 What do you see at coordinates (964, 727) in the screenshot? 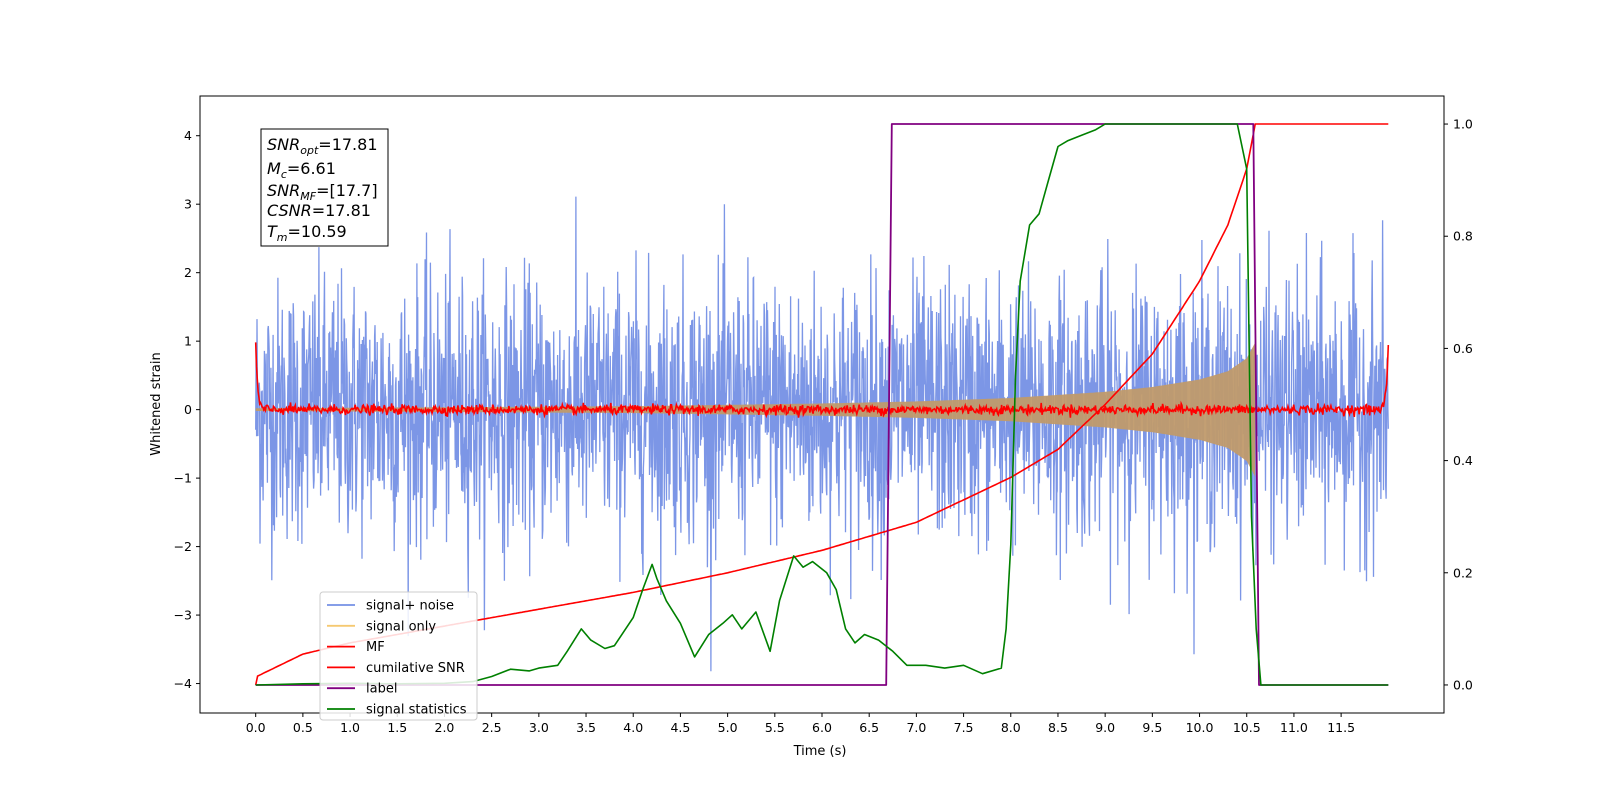
I see `x-tick-label: 7.5` at bounding box center [964, 727].